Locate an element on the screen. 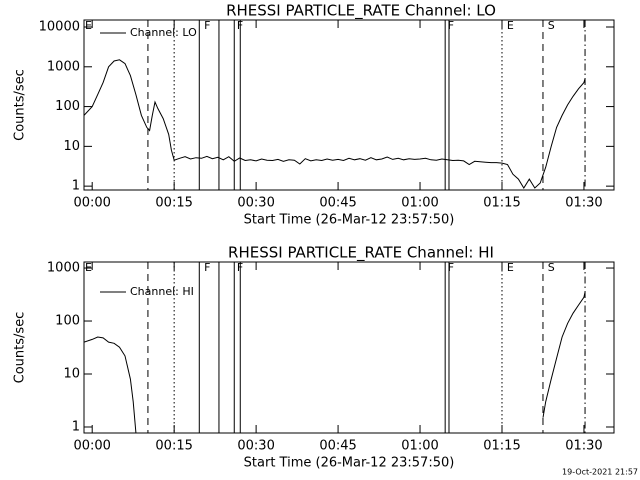 This screenshot has height=480, width=640. legend-label: Channel: HI is located at coordinates (162, 291).